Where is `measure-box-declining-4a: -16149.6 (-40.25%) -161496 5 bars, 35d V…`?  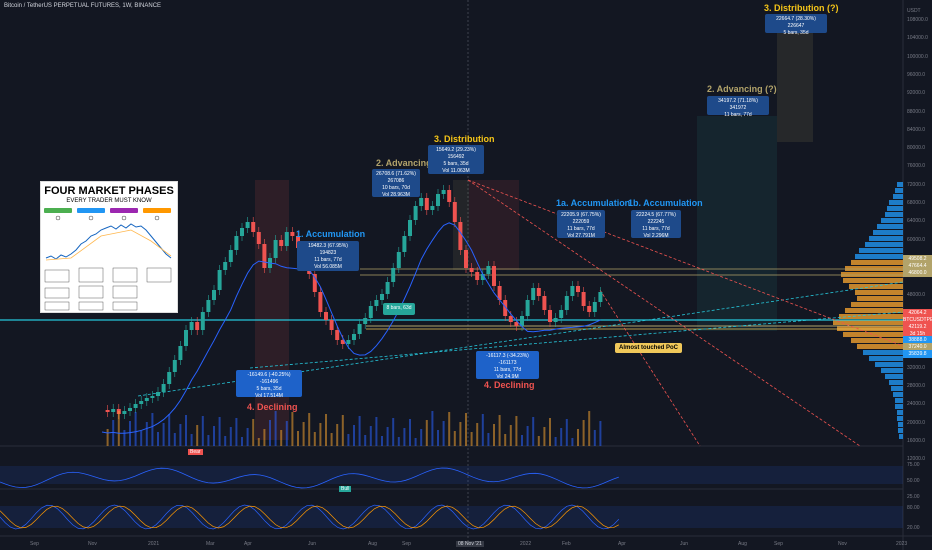
measure-box-declining-4a: -16149.6 (-40.25%) -161496 5 bars, 35d V… is located at coordinates (269, 384).